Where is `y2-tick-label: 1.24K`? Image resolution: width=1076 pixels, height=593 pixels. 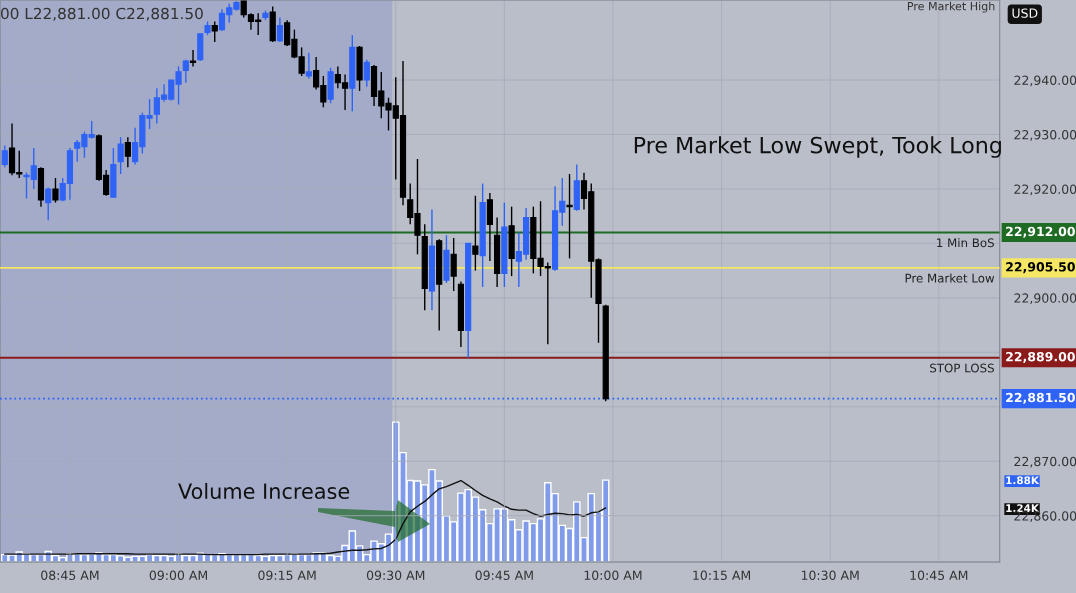
y2-tick-label: 1.24K is located at coordinates (1023, 508).